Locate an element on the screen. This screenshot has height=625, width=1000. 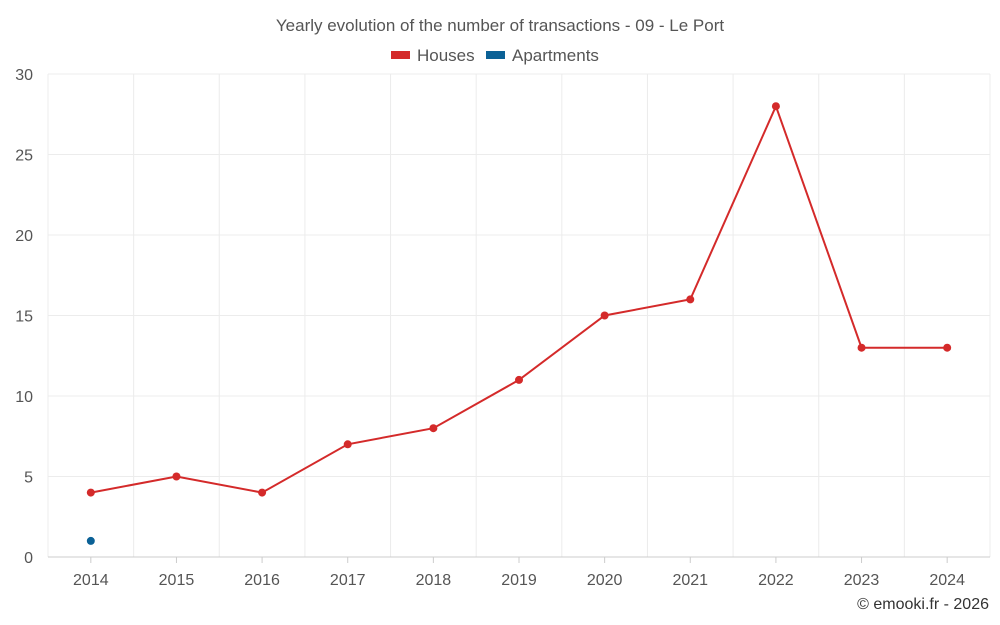
data-point-houses-2018 is located at coordinates (433, 428).